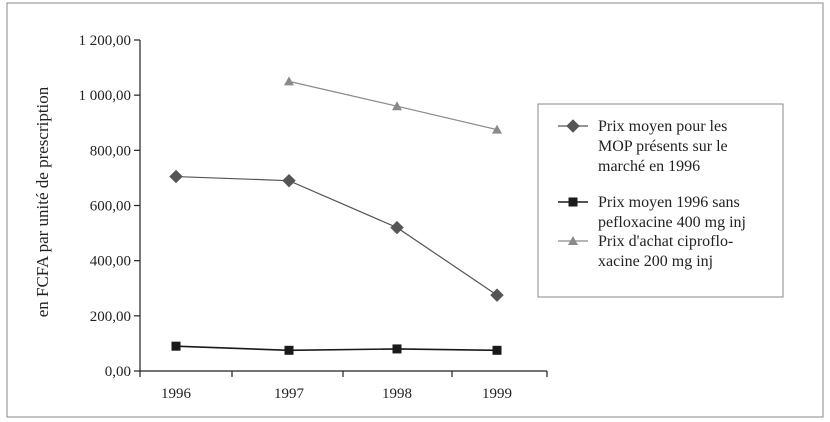 This screenshot has width=830, height=422. Describe the element at coordinates (110, 207) in the screenshot. I see `y-tick-label: 600,00` at that location.